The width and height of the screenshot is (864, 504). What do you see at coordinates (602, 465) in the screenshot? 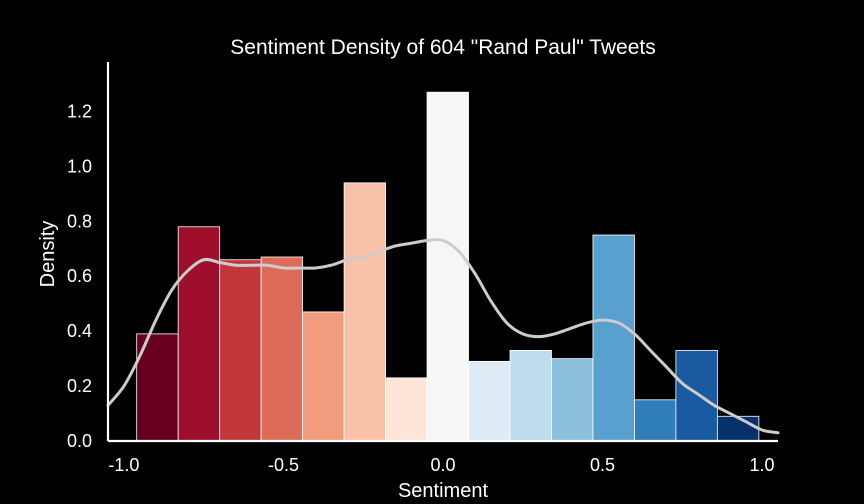
I see `x-tick-label: 0.5` at bounding box center [602, 465].